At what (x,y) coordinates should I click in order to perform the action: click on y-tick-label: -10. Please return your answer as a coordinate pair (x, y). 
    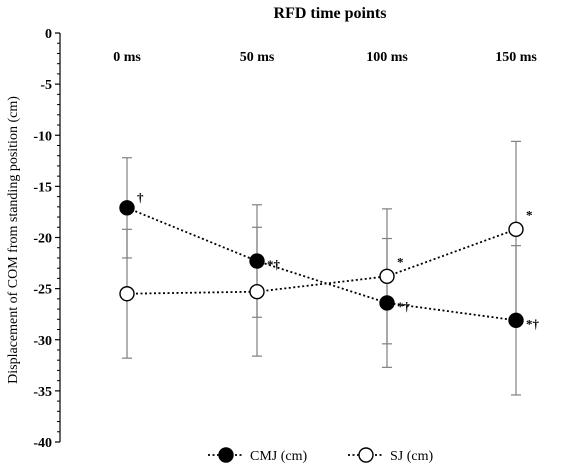
    Looking at the image, I should click on (42, 136).